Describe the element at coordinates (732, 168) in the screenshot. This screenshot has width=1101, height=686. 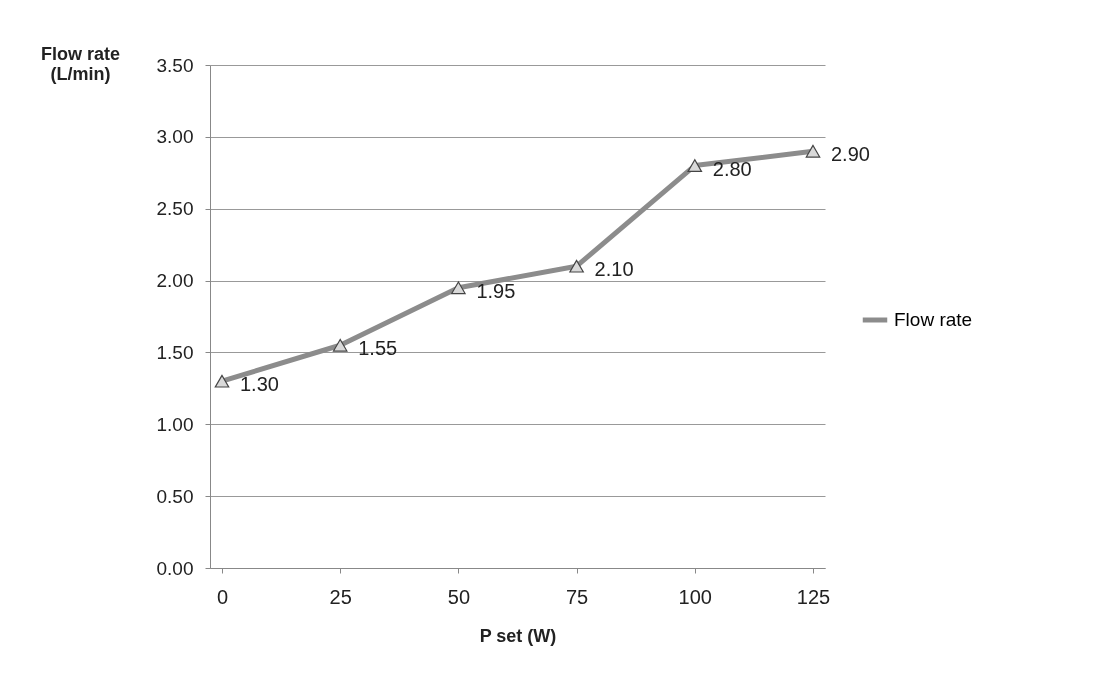
I see `data-label: 2.80` at that location.